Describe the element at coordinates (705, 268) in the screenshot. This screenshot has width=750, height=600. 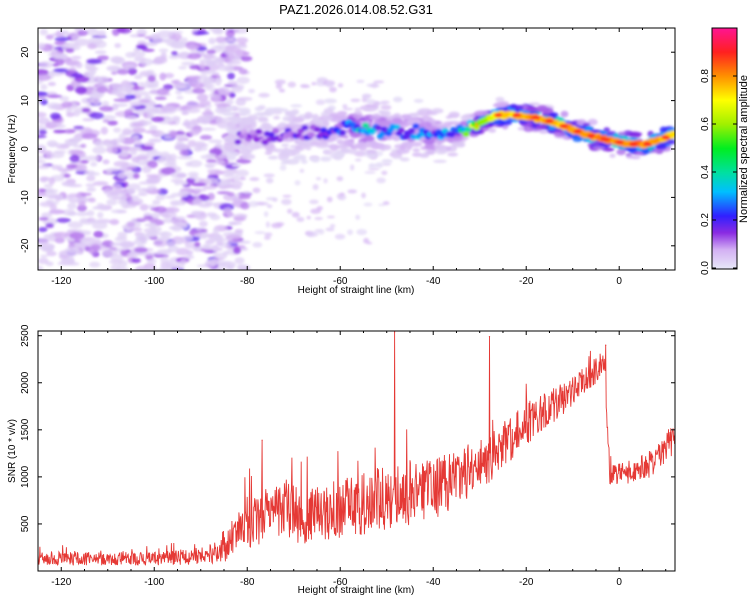
I see `colorbar-tick-label: 0.0` at that location.